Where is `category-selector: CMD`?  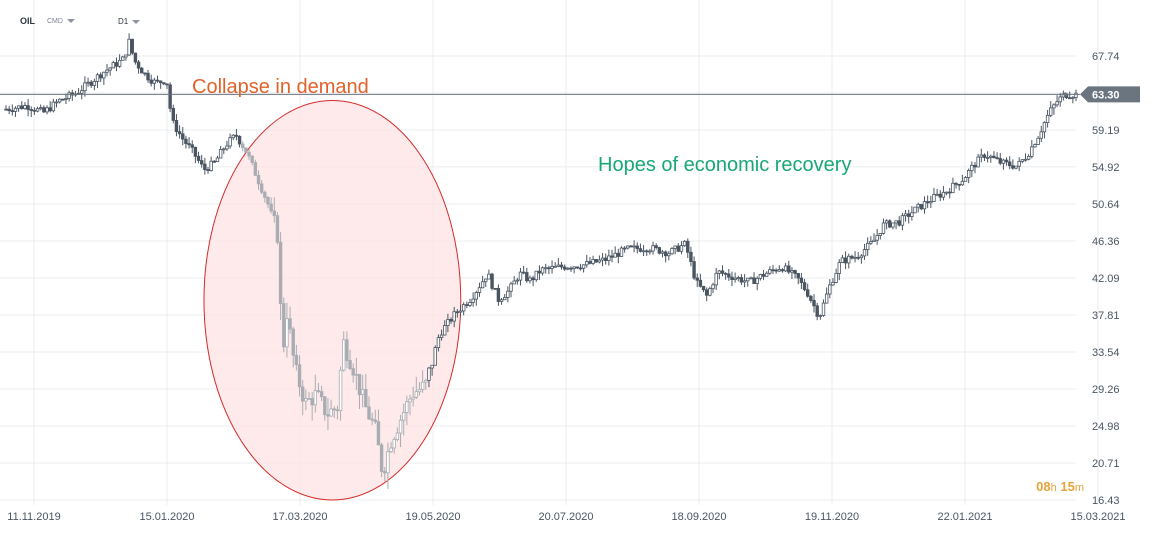 category-selector: CMD is located at coordinates (61, 21).